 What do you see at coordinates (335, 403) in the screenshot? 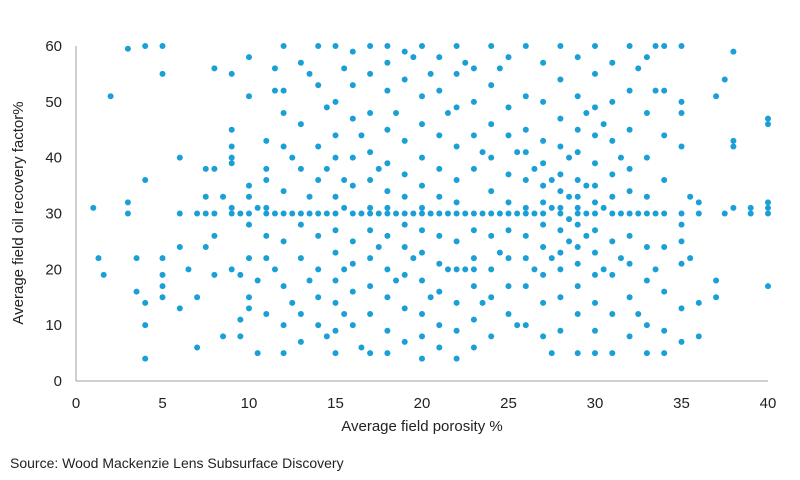
I see `x-tick-label: 15` at bounding box center [335, 403].